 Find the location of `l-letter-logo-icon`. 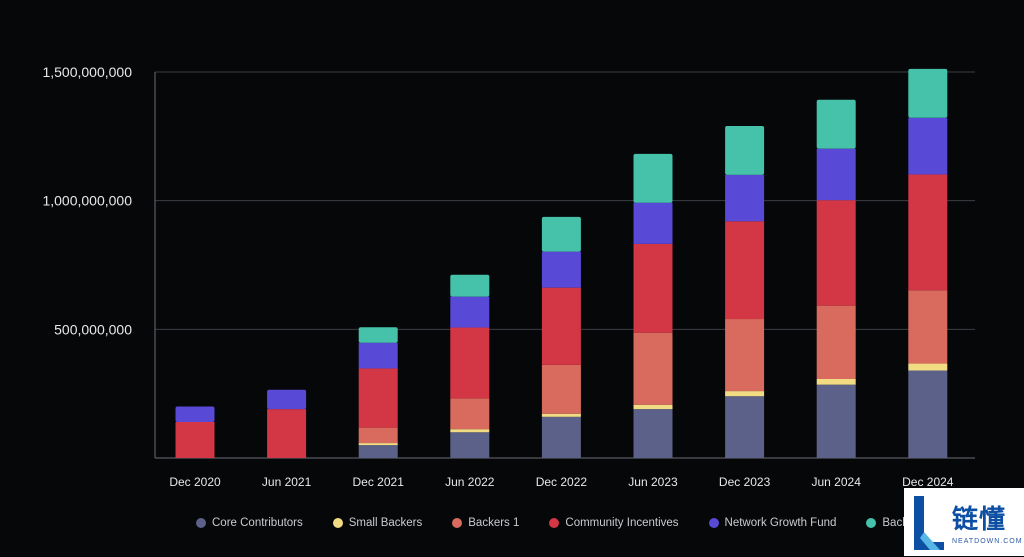

l-letter-logo-icon is located at coordinates (929, 522).